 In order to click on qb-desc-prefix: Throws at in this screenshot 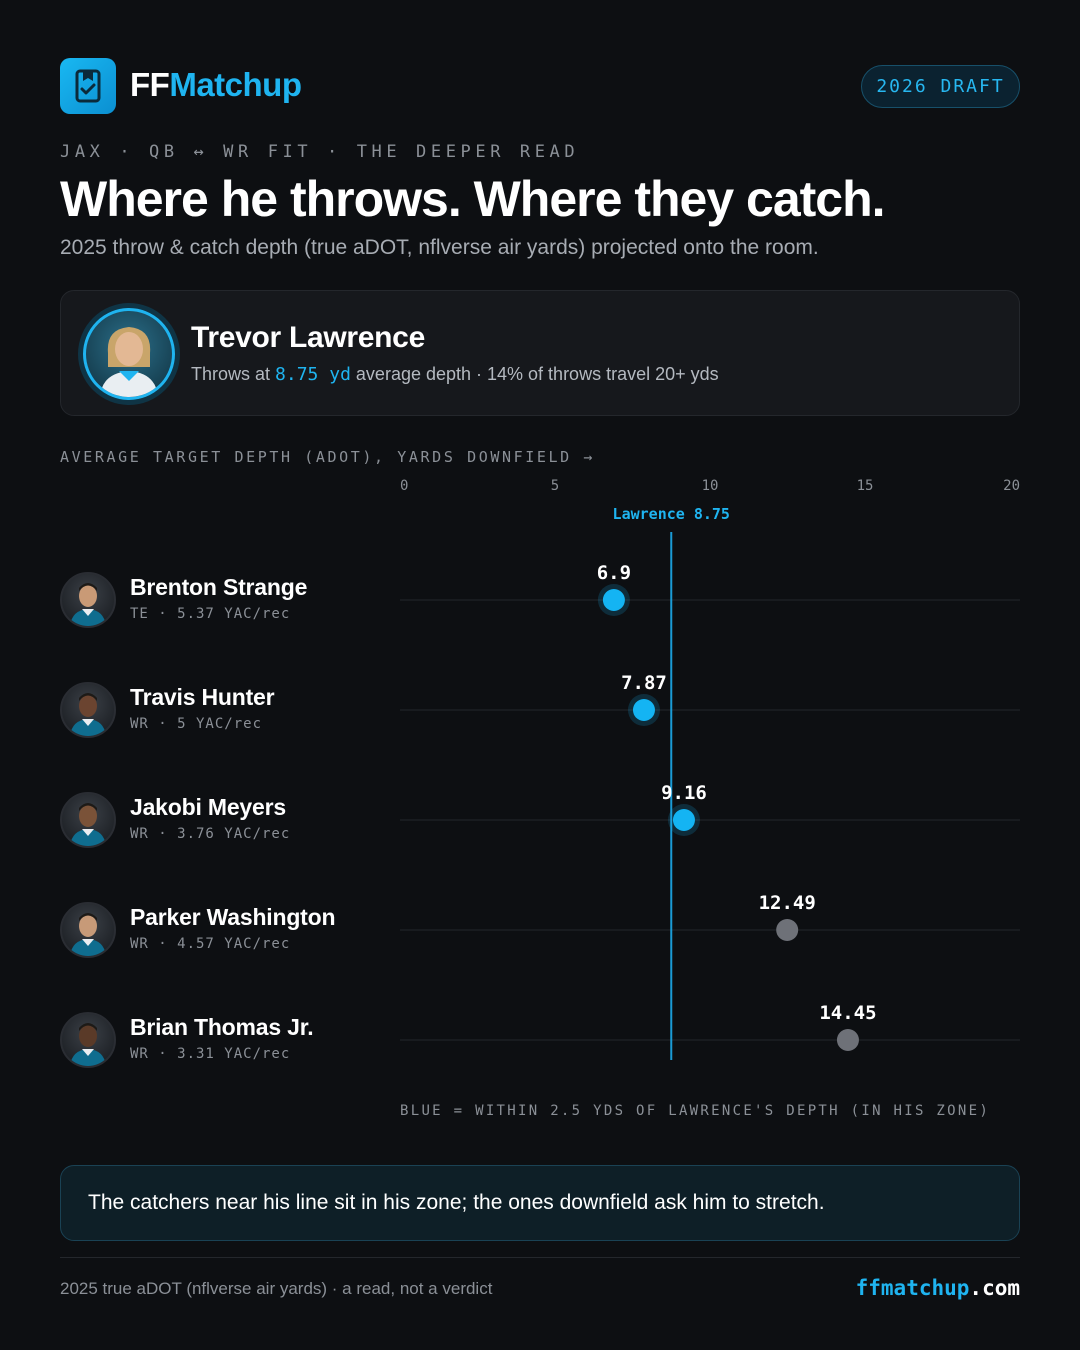, I will do `click(231, 374)`.